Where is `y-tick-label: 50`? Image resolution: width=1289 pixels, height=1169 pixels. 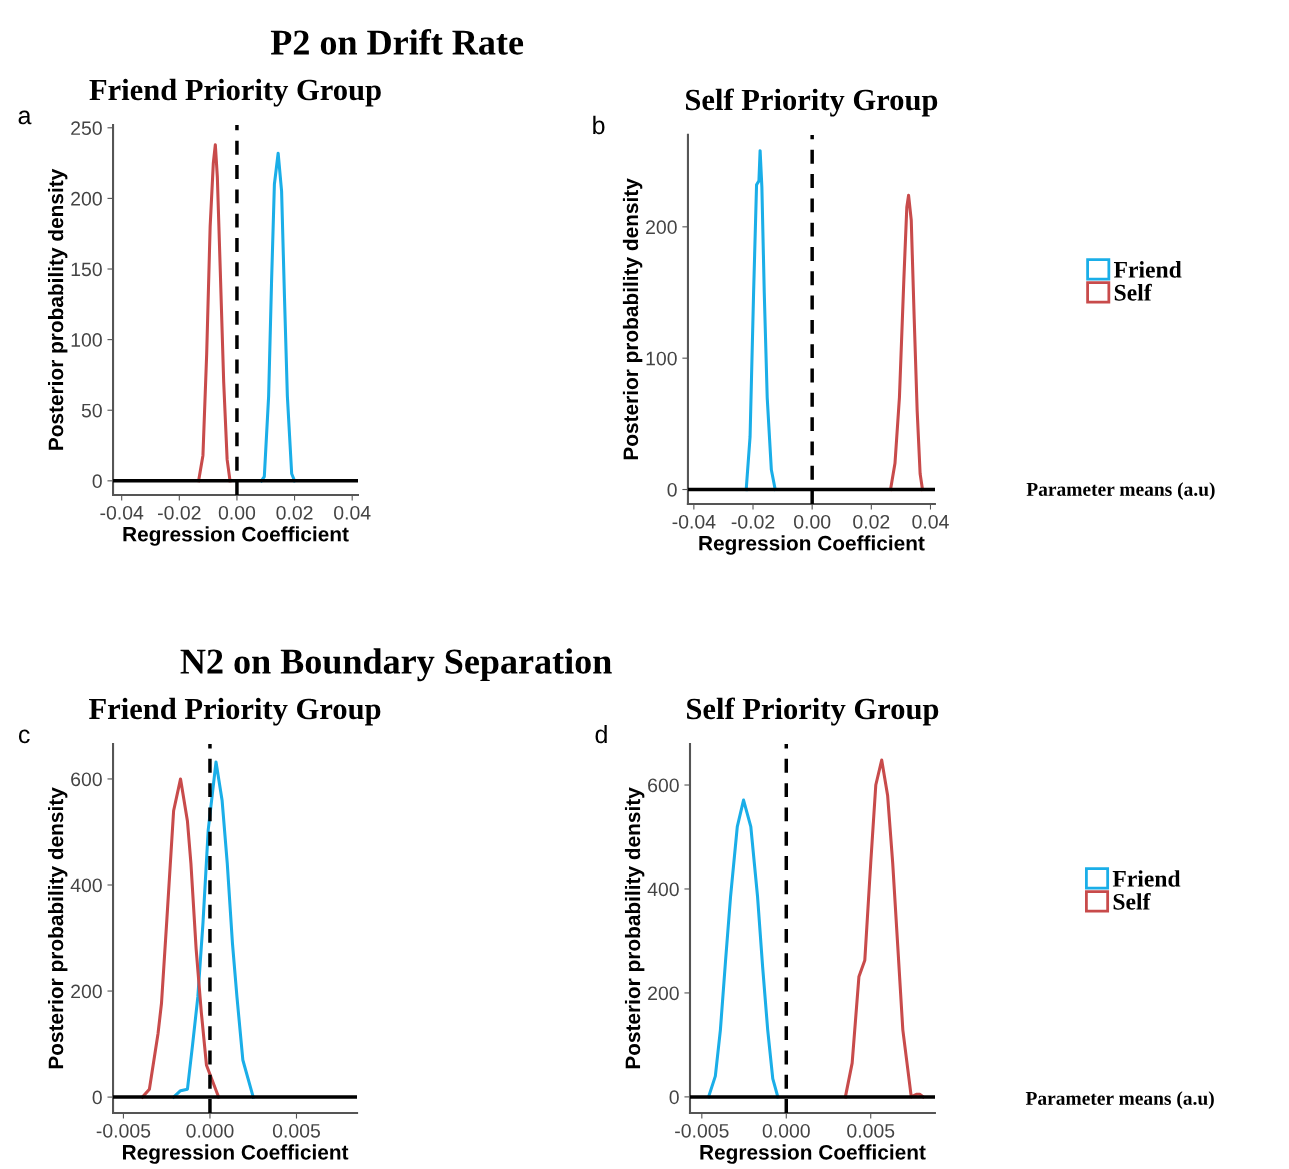
y-tick-label: 50 is located at coordinates (91, 410).